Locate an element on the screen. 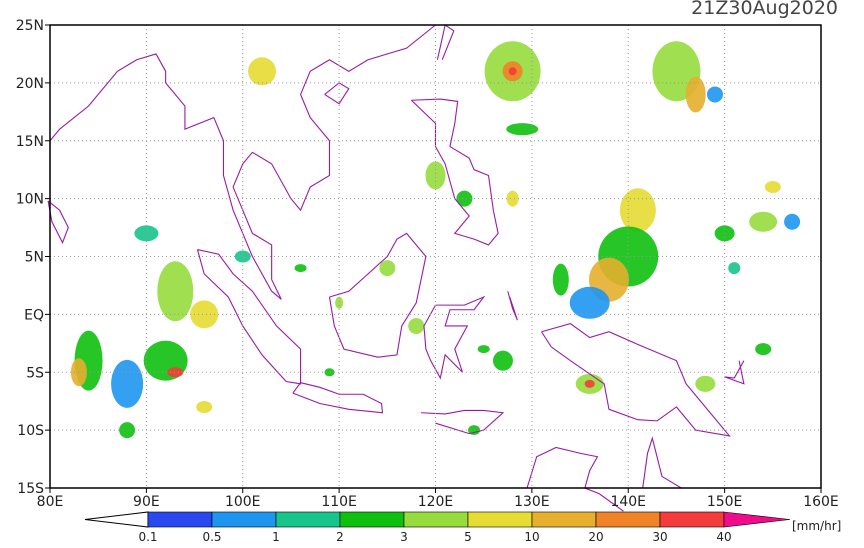 The width and height of the screenshot is (864, 548). lat-label: 10S is located at coordinates (30, 431).